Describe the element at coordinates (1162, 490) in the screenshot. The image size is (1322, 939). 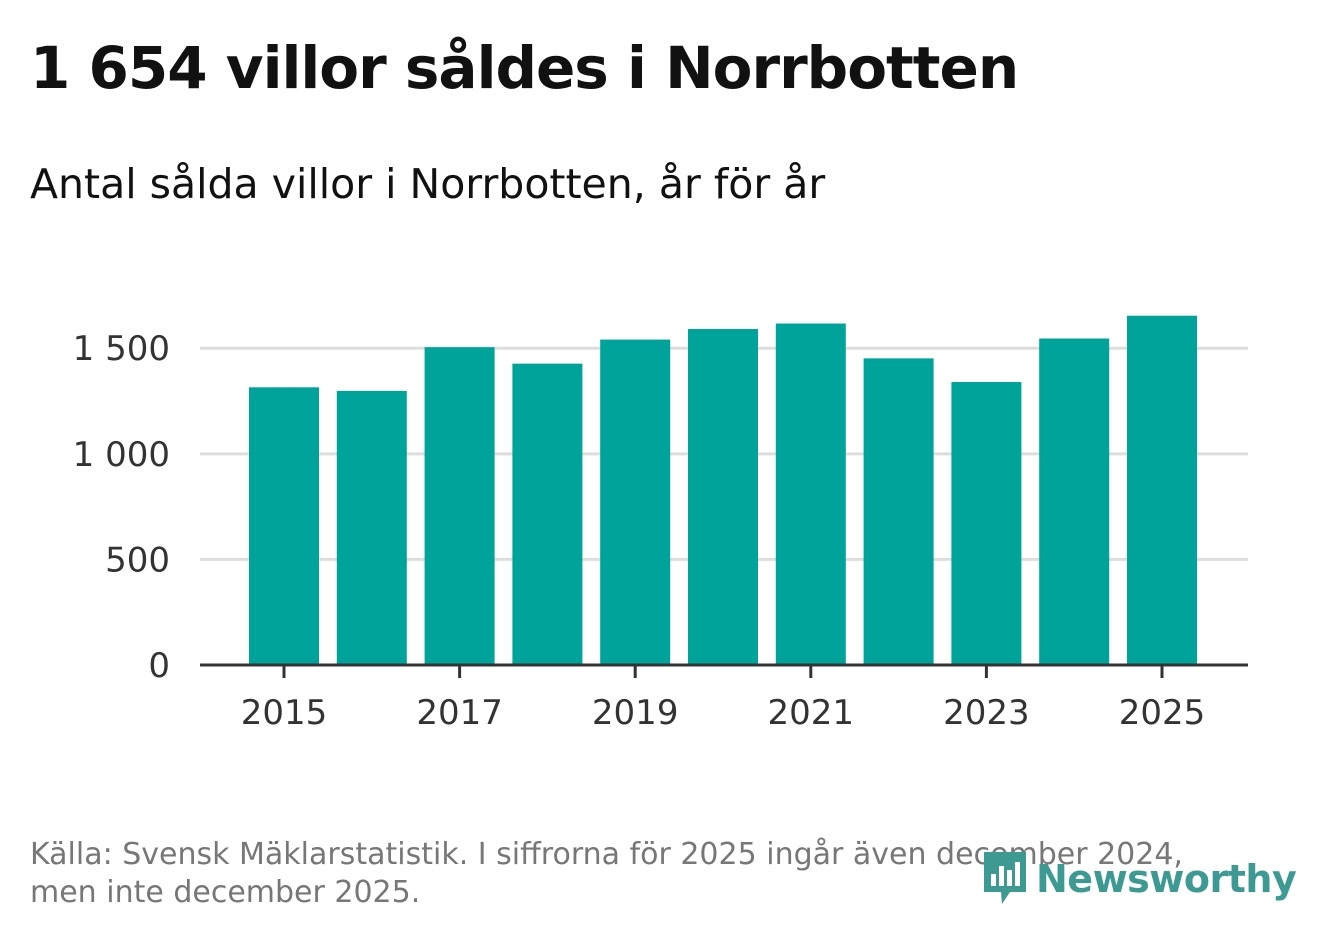
I see `bar-2025` at that location.